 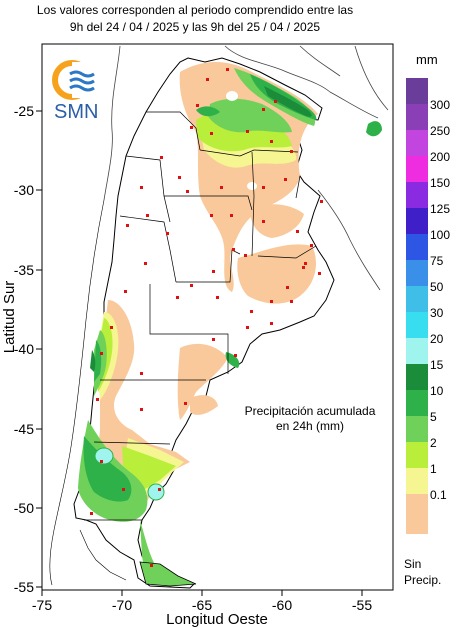 I want to click on y-tick-label: -35, so click(x=24, y=270).